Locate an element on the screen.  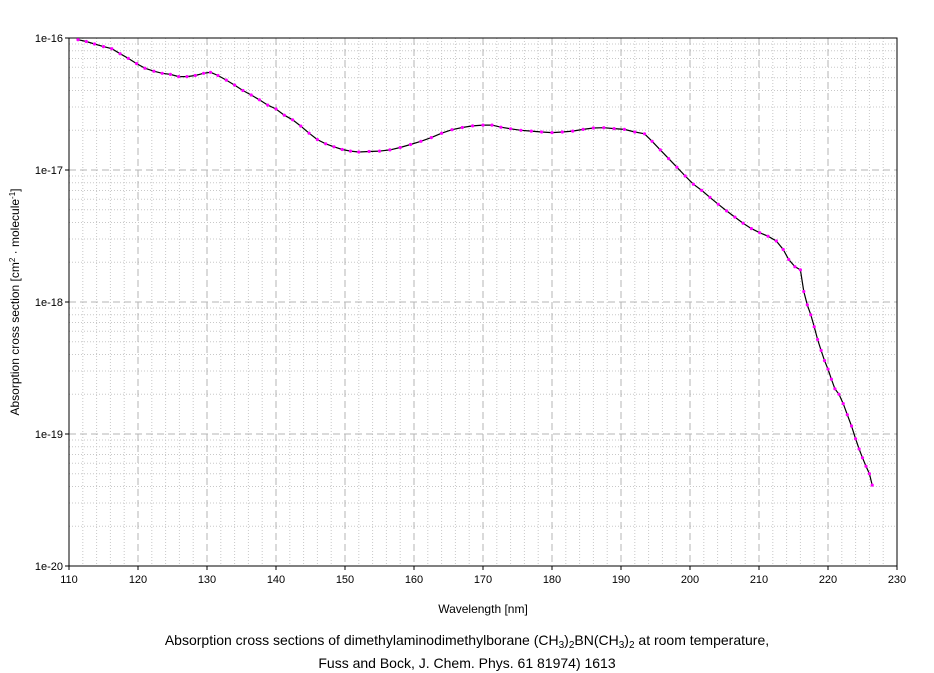
caption-text: at room temperature, is located at coordinates (702, 640).